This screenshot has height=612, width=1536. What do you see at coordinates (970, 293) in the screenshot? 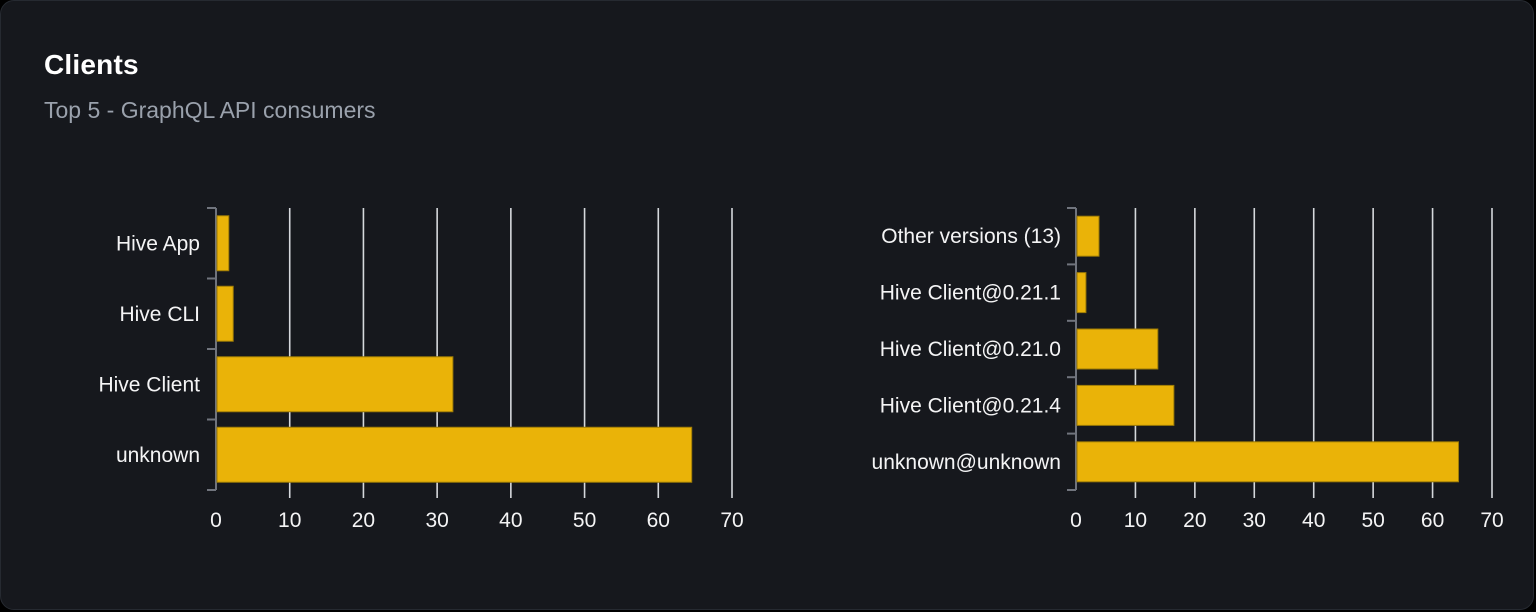
I see `category-label: Hive Client@0.21.1` at bounding box center [970, 293].